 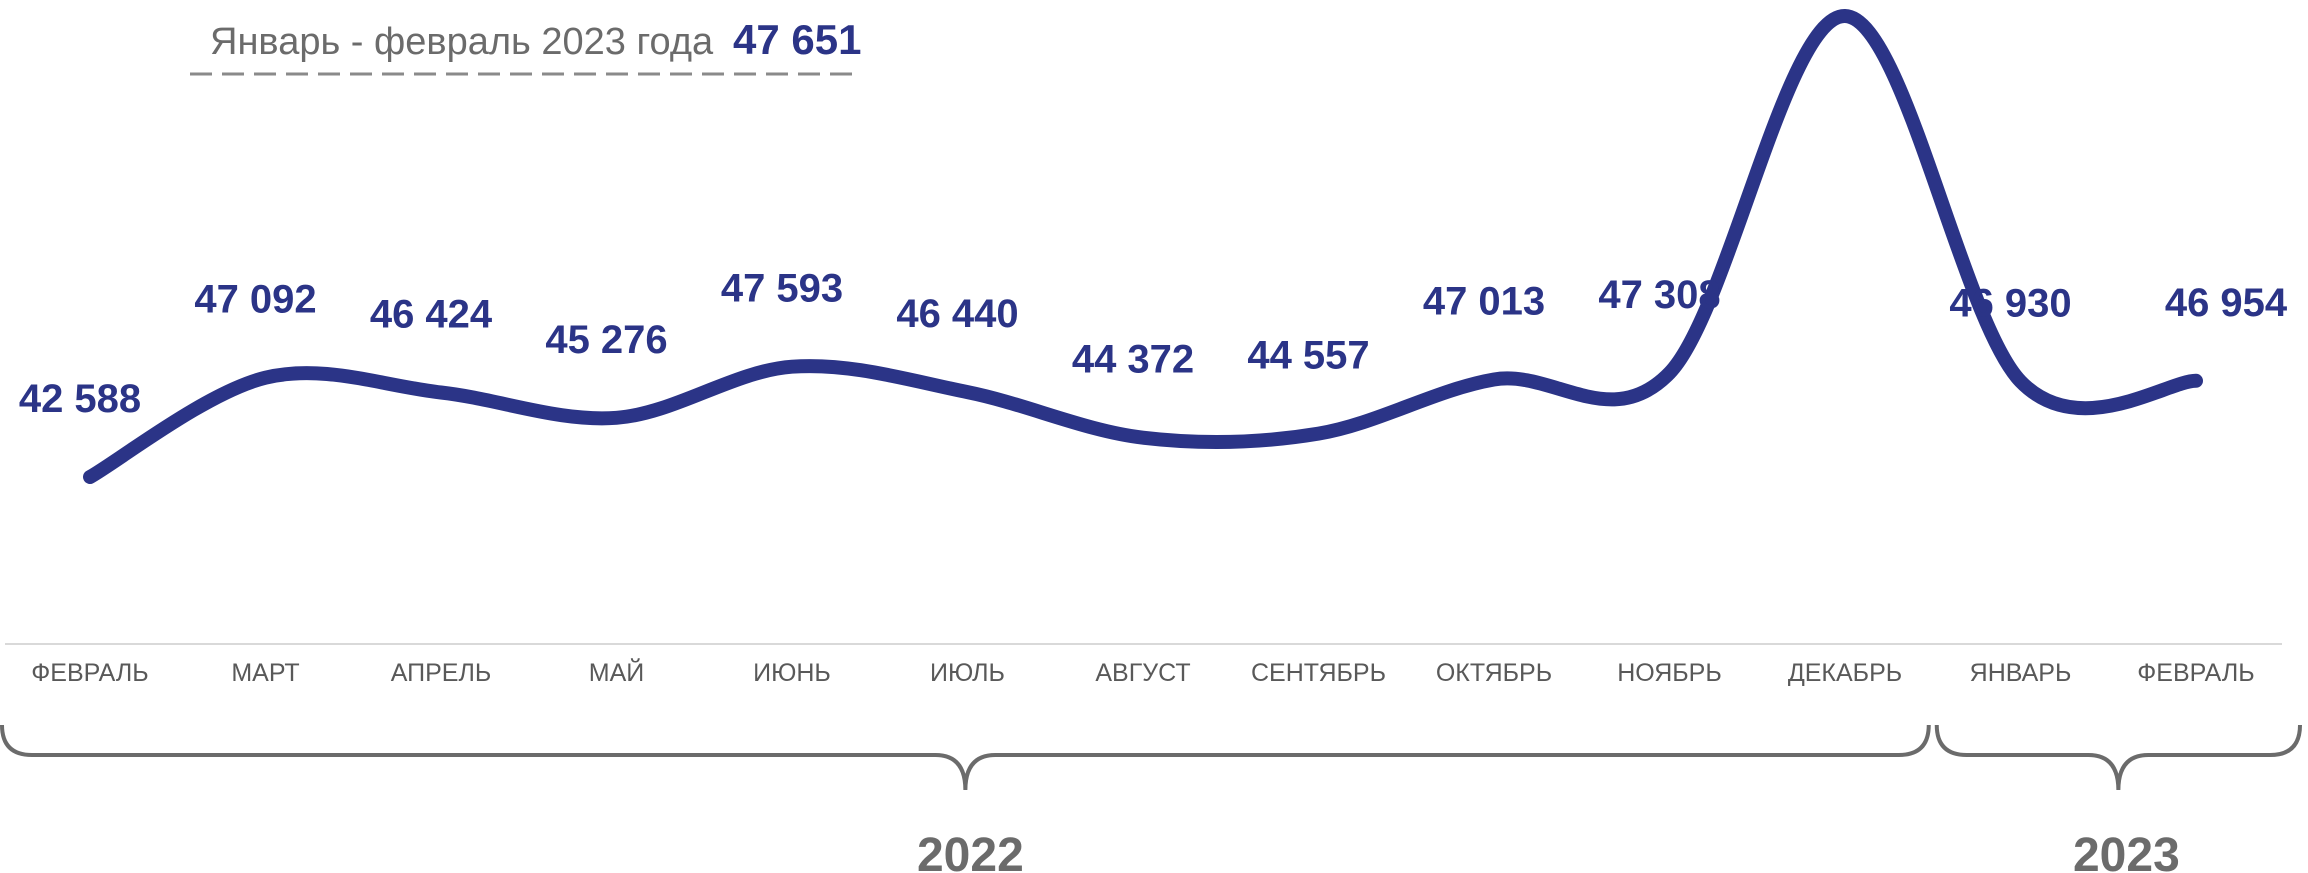 I want to click on x-tick-label: ЯНВАРЬ, so click(x=2021, y=673).